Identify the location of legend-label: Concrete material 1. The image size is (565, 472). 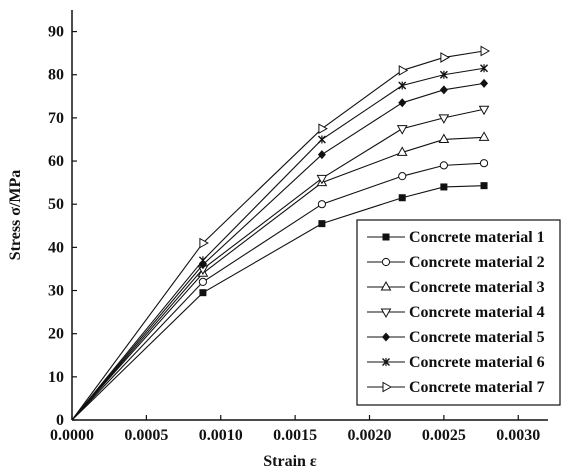
(477, 237).